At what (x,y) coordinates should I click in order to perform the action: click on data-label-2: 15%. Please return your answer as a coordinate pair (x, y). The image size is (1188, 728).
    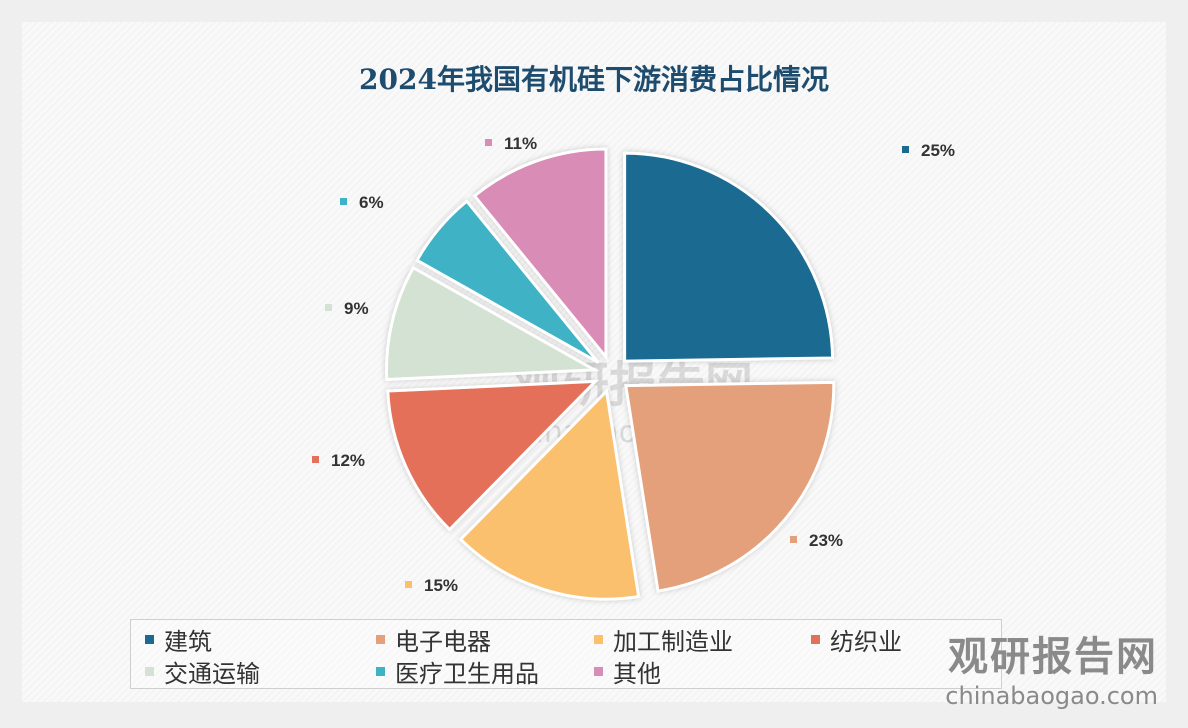
    Looking at the image, I should click on (441, 585).